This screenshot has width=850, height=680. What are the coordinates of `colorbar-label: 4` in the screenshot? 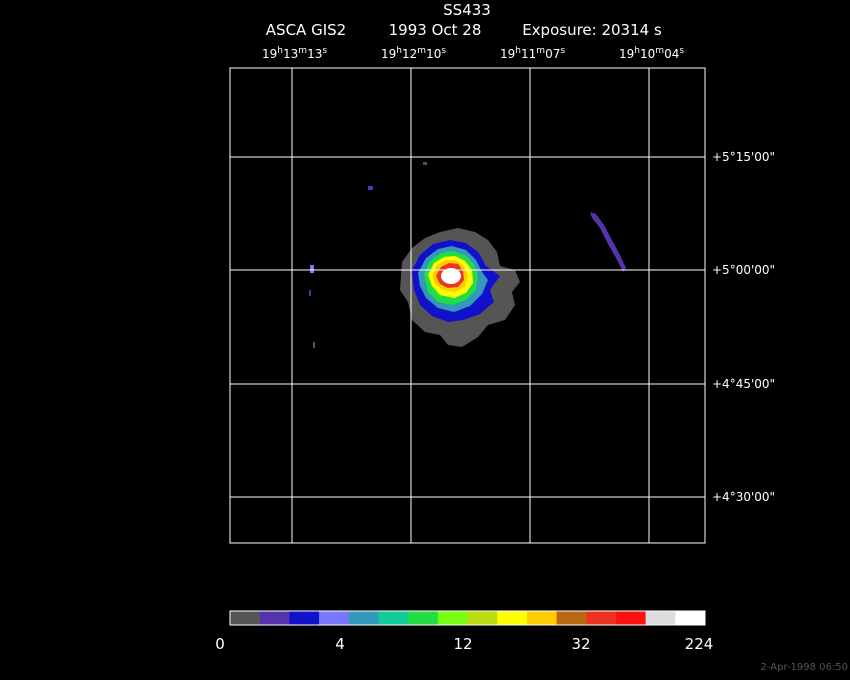 It's located at (340, 644).